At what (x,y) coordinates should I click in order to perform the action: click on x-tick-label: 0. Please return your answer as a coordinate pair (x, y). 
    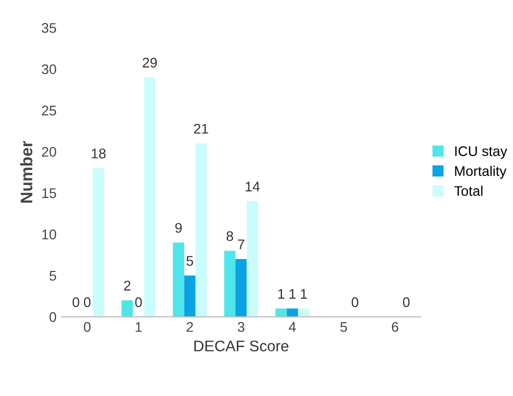
    Looking at the image, I should click on (87, 327).